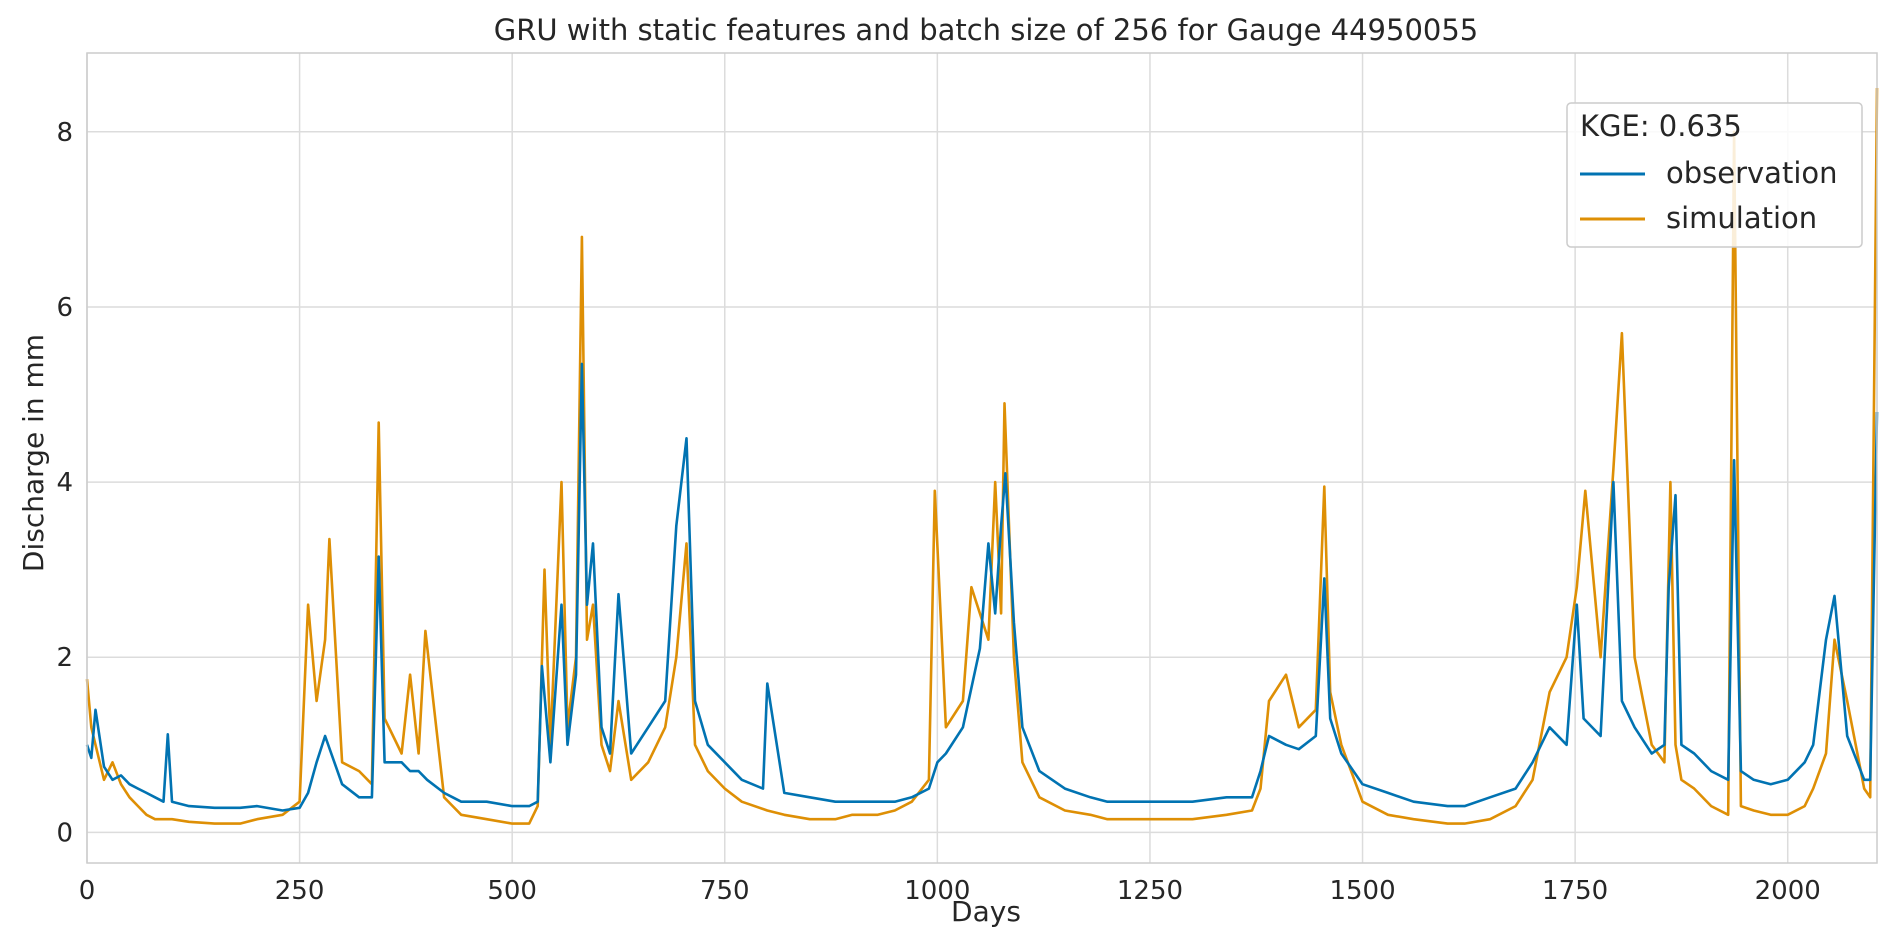 Image resolution: width=1892 pixels, height=952 pixels. Describe the element at coordinates (1661, 126) in the screenshot. I see `legend-title: KGE: 0.635` at that location.